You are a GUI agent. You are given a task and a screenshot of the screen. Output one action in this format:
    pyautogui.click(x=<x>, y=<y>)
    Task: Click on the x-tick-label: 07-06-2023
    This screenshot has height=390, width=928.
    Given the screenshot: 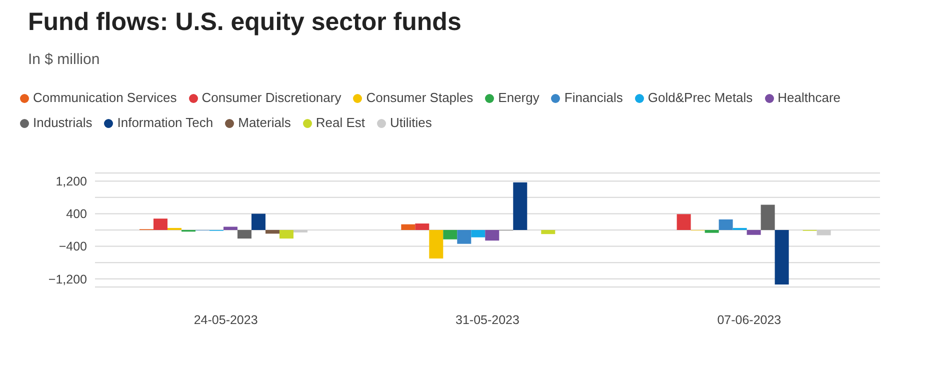 What is the action you would take?
    pyautogui.click(x=749, y=319)
    